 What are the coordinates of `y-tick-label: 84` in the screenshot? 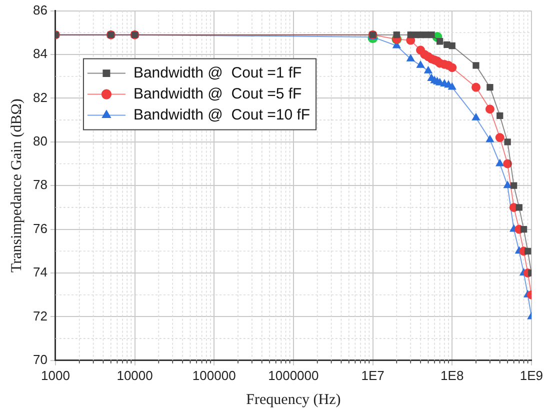 It's located at (40, 54).